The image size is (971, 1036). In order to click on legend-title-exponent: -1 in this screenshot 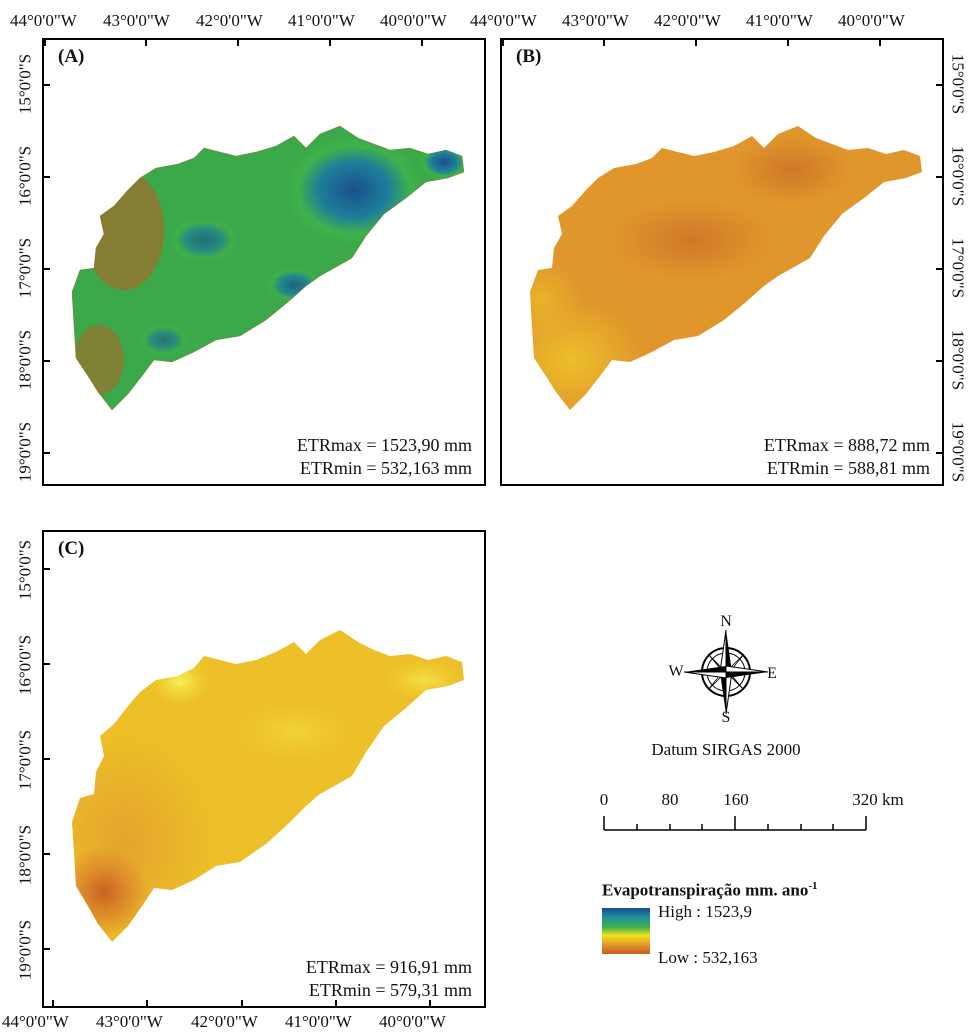, I will do `click(813, 886)`.